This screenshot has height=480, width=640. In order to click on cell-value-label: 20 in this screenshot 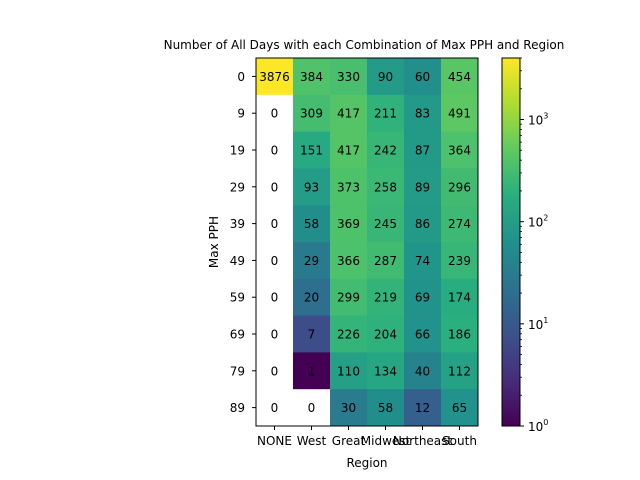, I will do `click(311, 298)`.